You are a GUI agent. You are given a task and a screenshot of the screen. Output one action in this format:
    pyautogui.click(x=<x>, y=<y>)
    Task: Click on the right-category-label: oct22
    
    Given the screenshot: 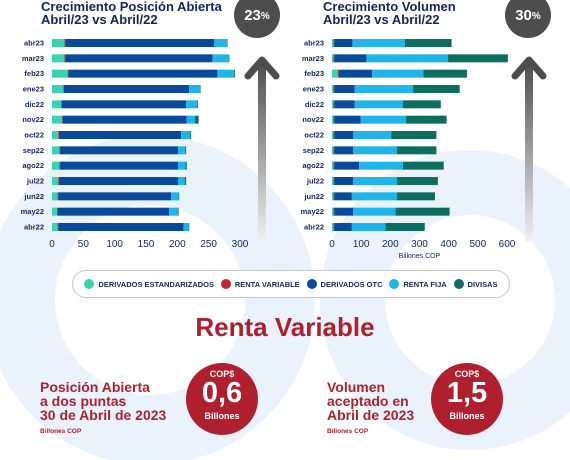 What is the action you would take?
    pyautogui.click(x=314, y=135)
    